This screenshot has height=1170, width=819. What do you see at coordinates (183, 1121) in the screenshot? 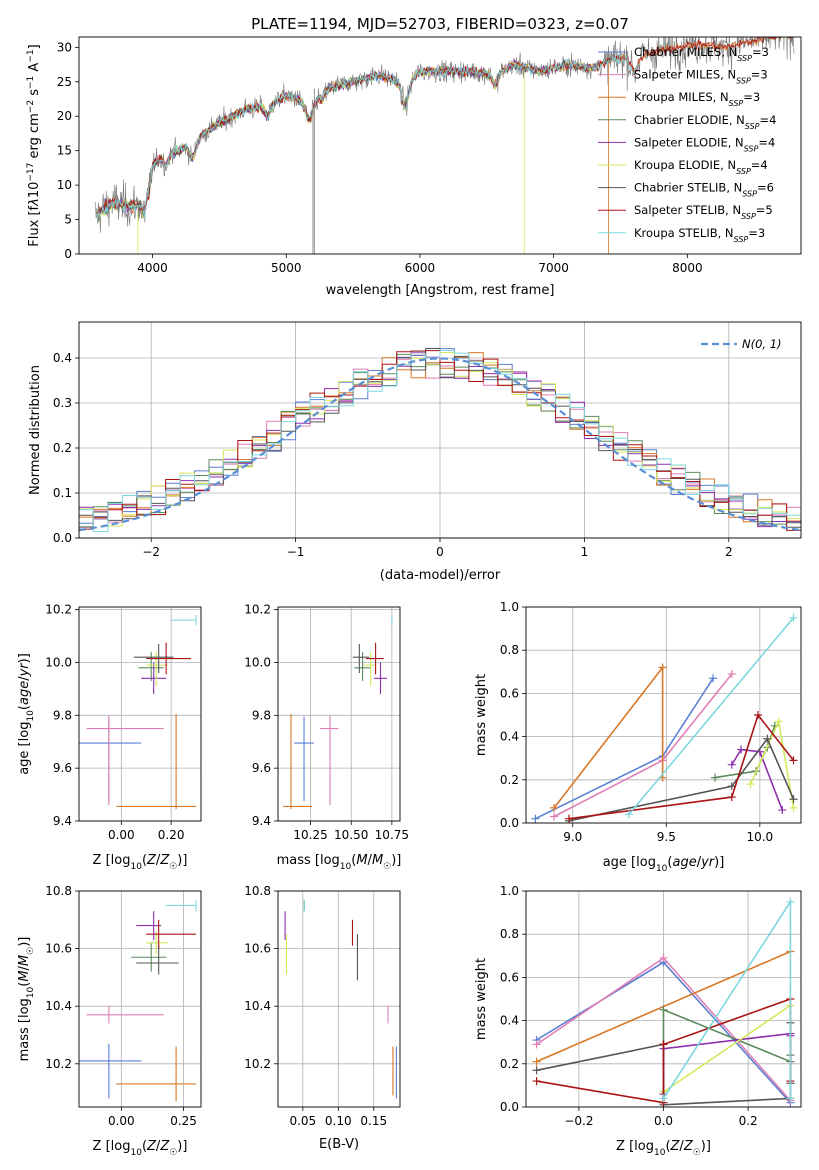
I see `x-tick-label: 0.25` at bounding box center [183, 1121].